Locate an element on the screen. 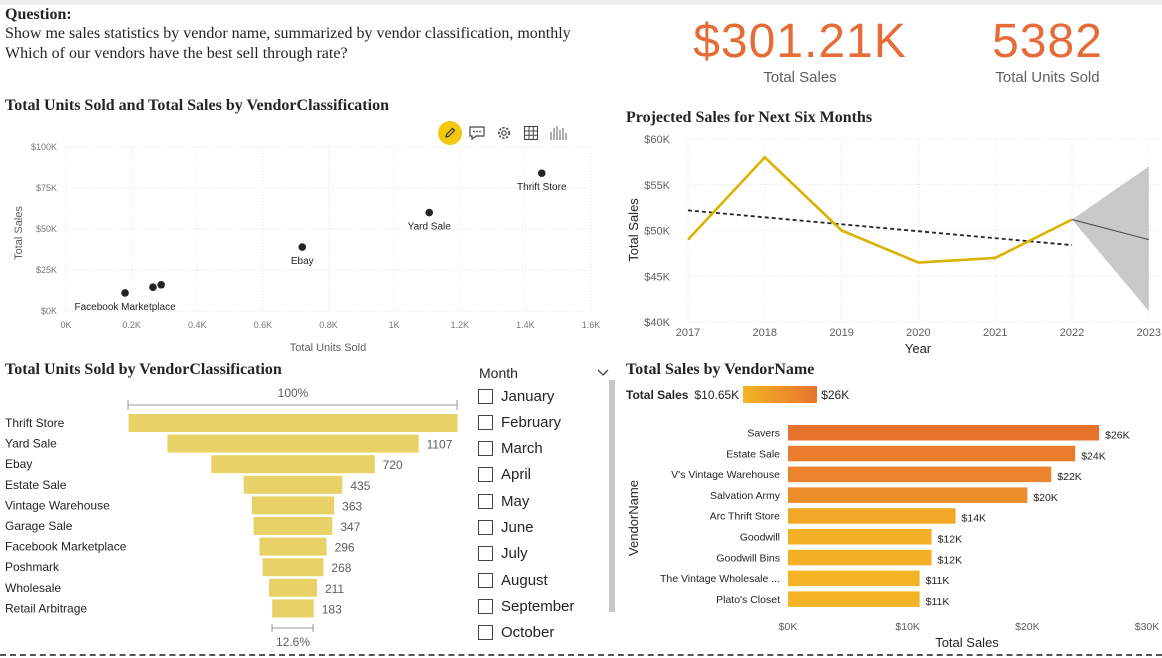 Image resolution: width=1162 pixels, height=658 pixels. funnel-value-label: 363 is located at coordinates (352, 506).